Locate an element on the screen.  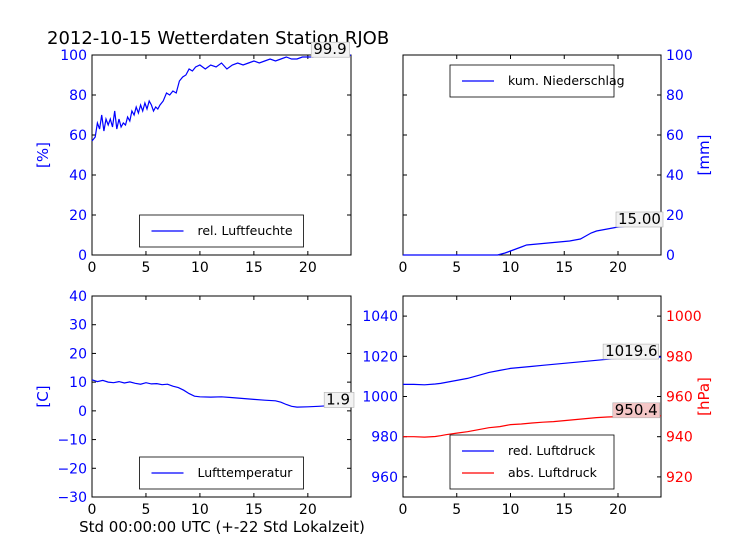
figure-title: 2012-10-15 Wetterdaten Station RJOB is located at coordinates (218, 38).